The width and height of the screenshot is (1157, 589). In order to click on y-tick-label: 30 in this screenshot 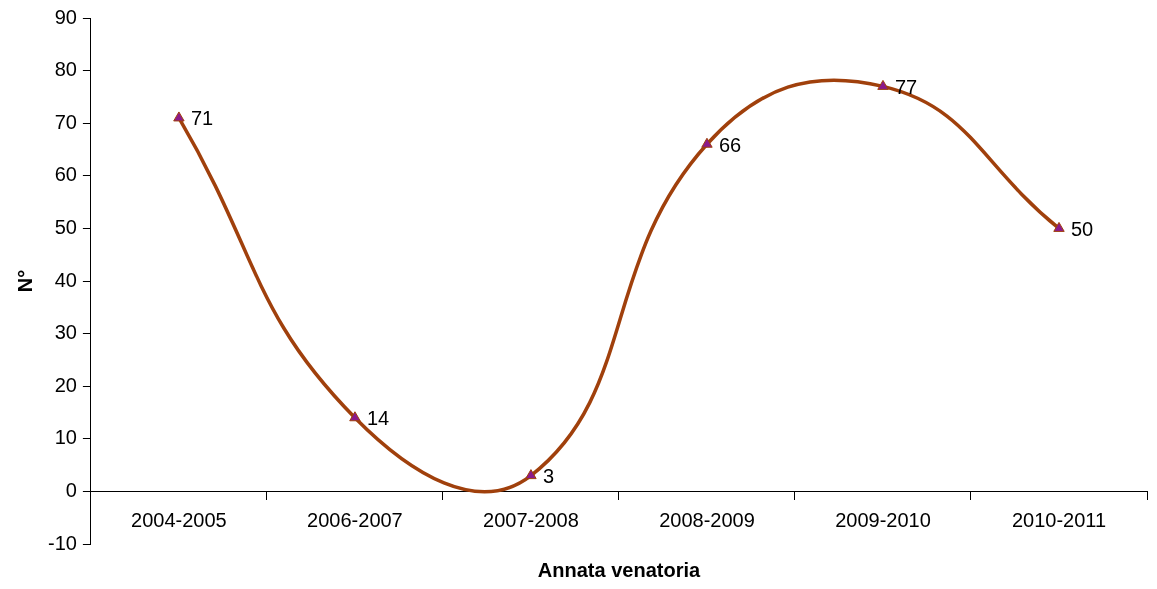, I will do `click(65, 332)`.